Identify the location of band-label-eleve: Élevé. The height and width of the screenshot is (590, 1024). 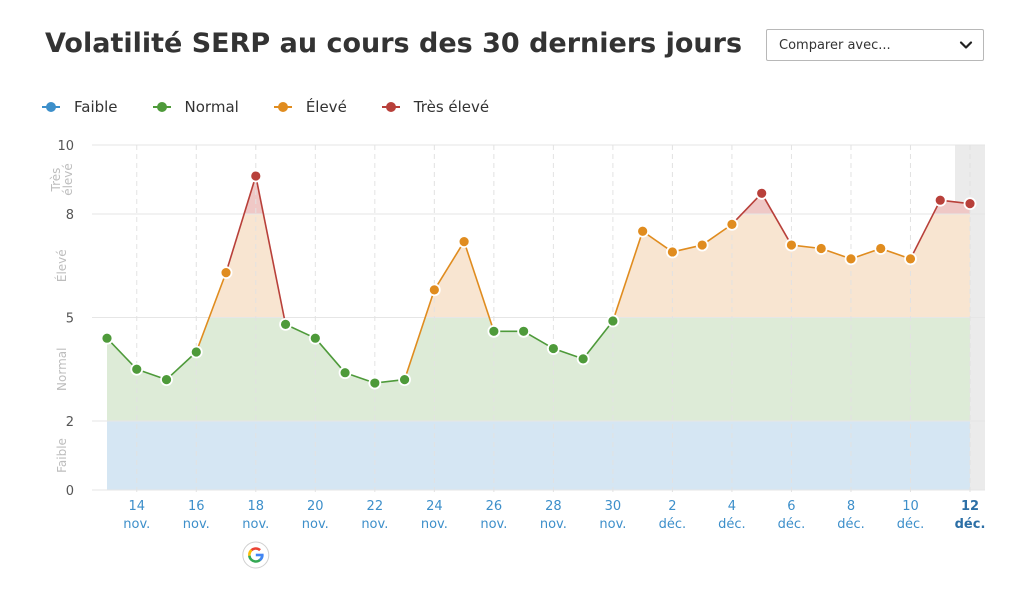
(61, 265).